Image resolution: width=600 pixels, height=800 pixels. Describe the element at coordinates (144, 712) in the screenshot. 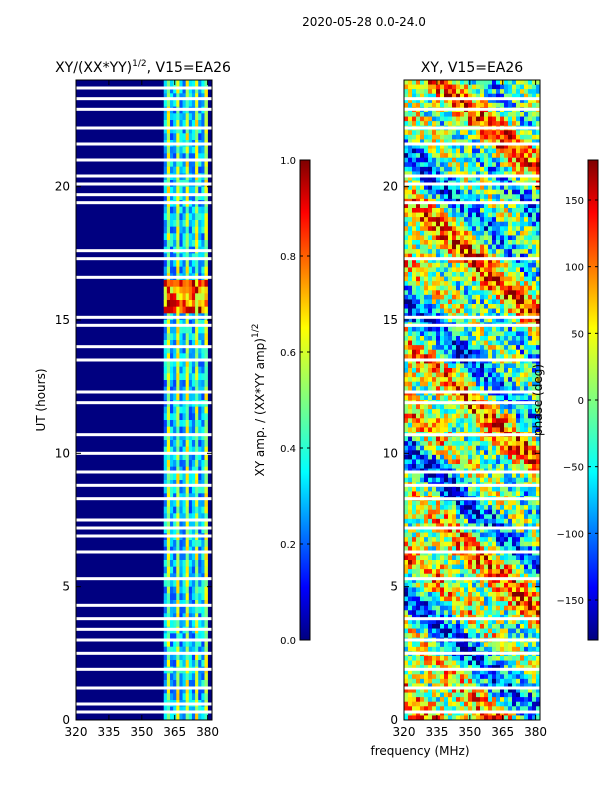

I see `data-gap-line` at that location.